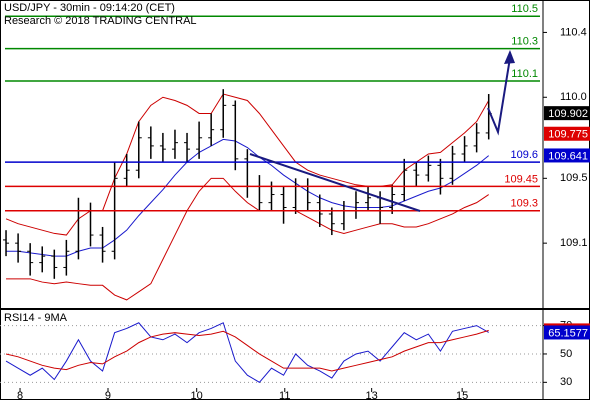  What do you see at coordinates (335, 182) in the screenshot?
I see `trend-line` at bounding box center [335, 182].